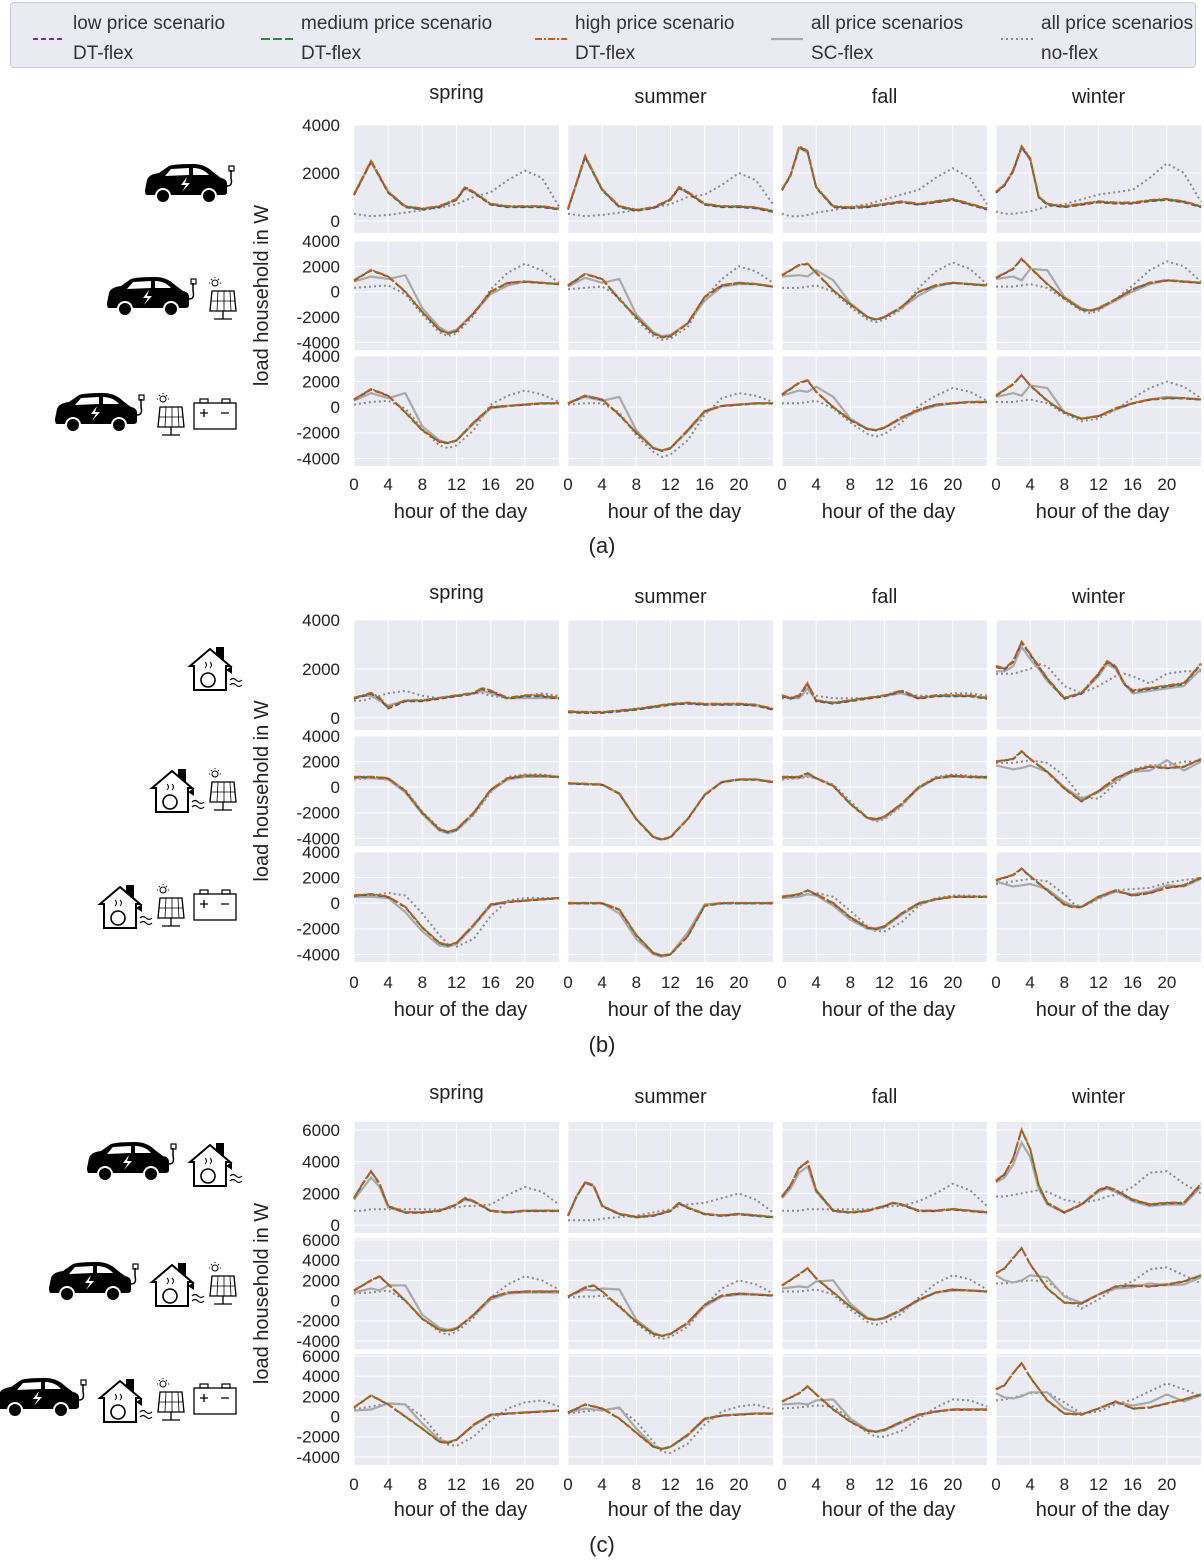  What do you see at coordinates (605, 53) in the screenshot?
I see `legend-sublabel: DT-flex` at bounding box center [605, 53].